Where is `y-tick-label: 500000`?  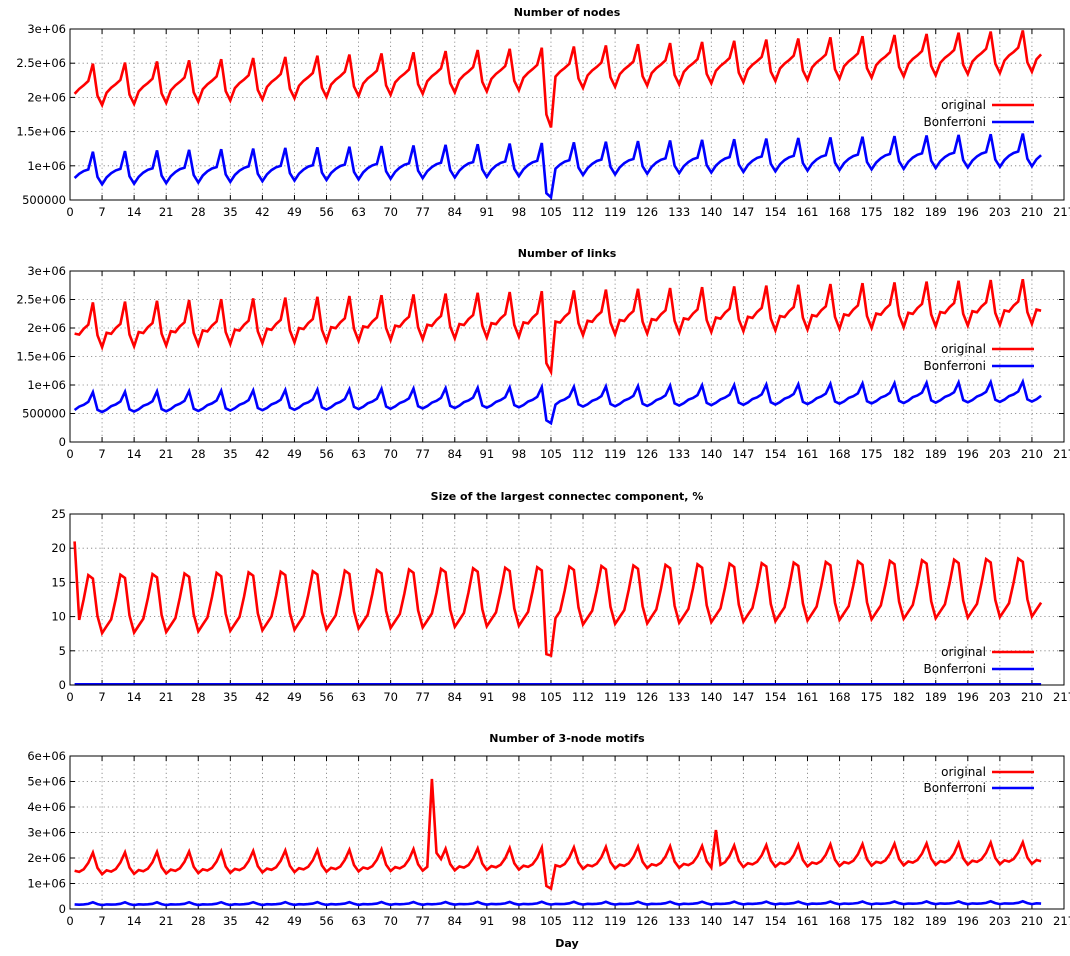
y-tick-label: 500000 is located at coordinates (44, 200).